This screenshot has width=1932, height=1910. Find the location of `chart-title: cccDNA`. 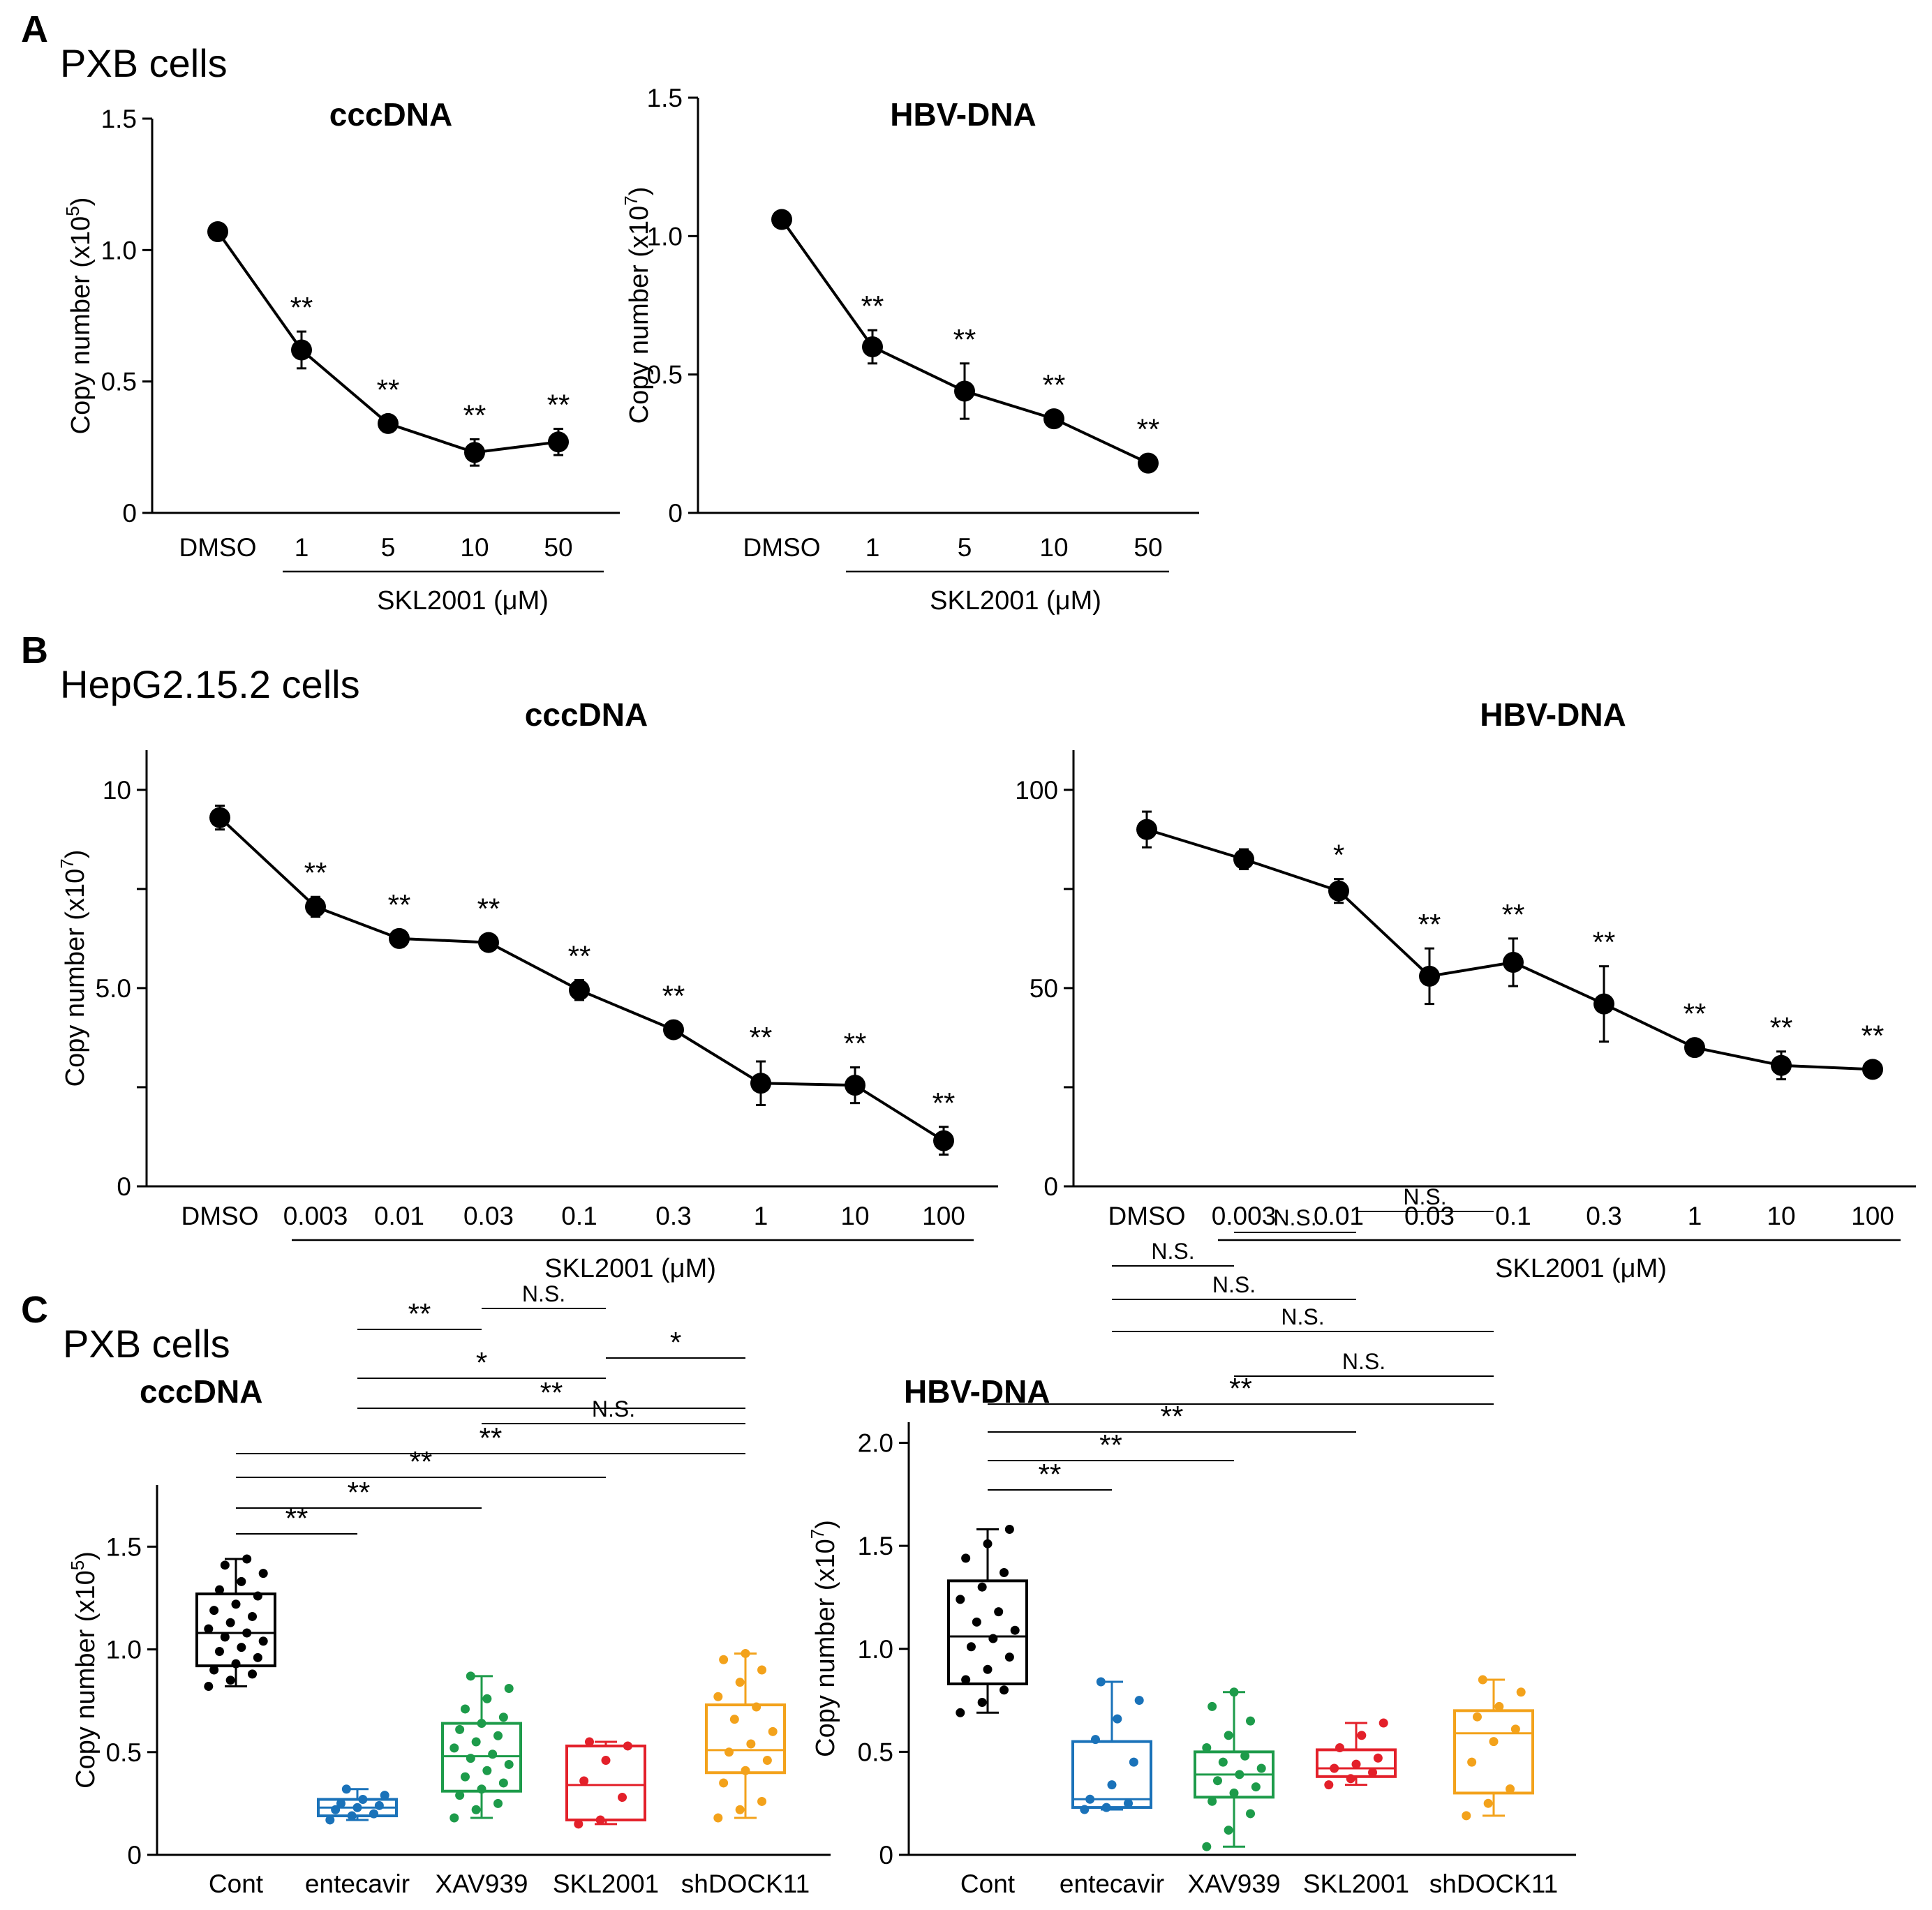

chart-title: cccDNA is located at coordinates (586, 715).